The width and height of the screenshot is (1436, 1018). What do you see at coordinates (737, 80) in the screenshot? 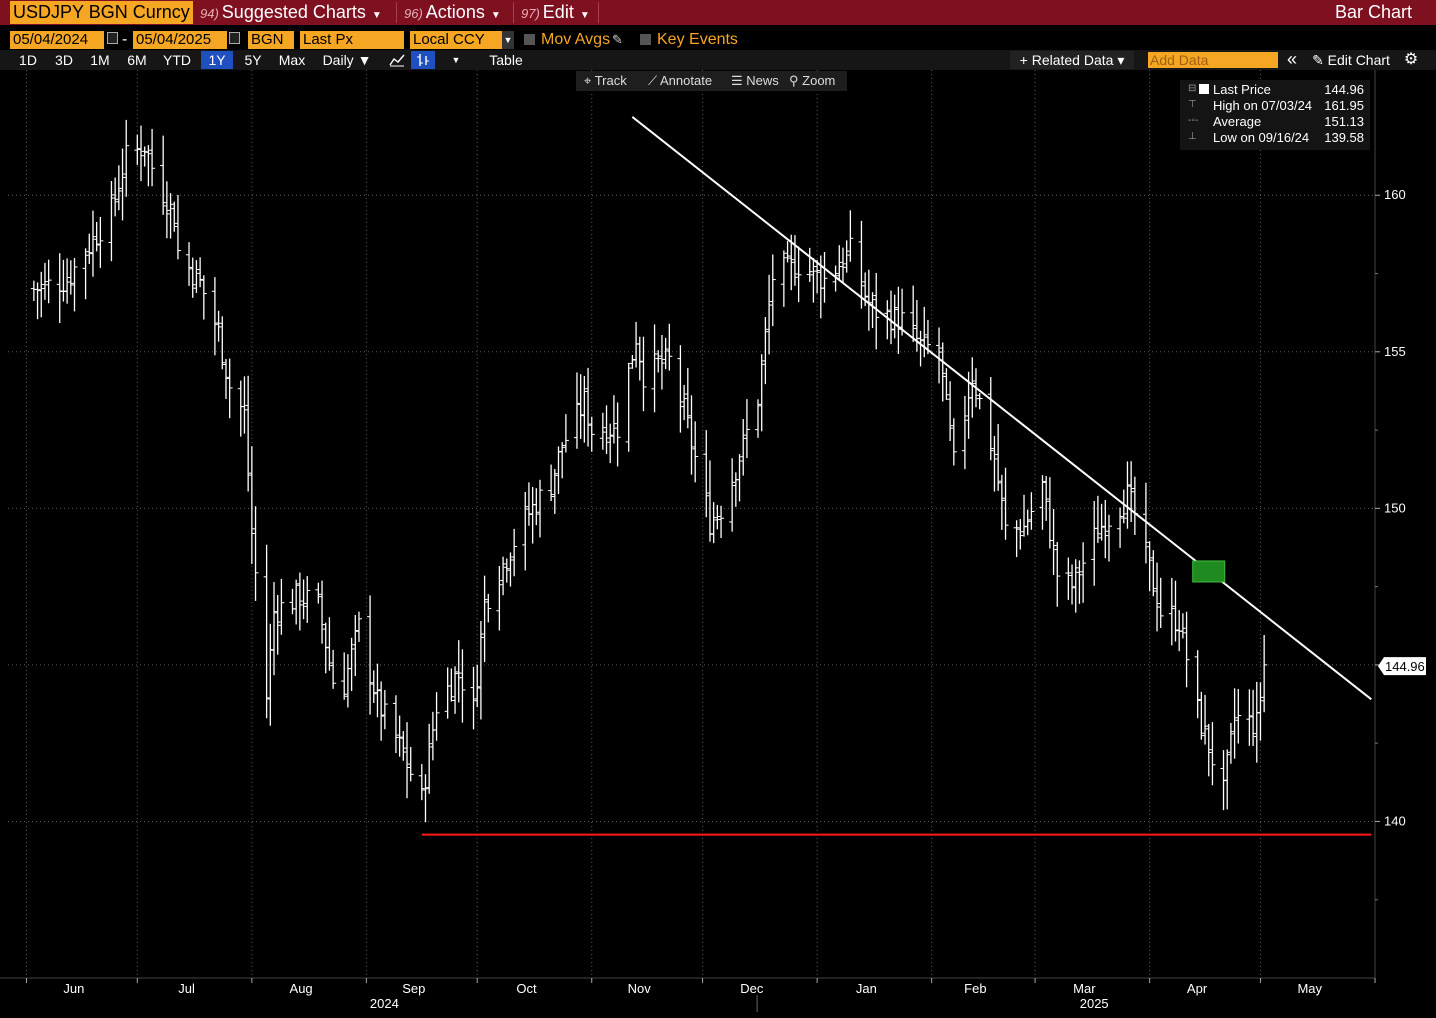
I see `news-icon: ☰` at bounding box center [737, 80].